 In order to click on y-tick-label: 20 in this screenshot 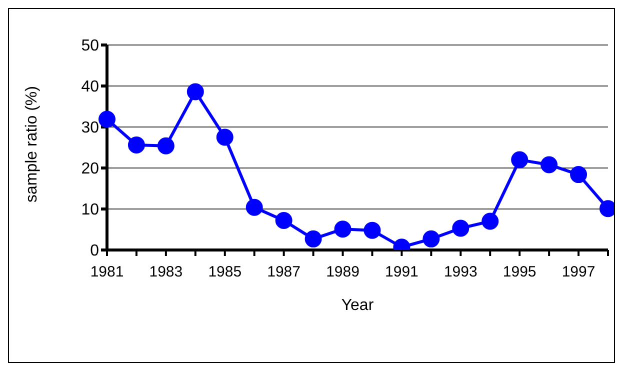, I will do `click(90, 169)`.